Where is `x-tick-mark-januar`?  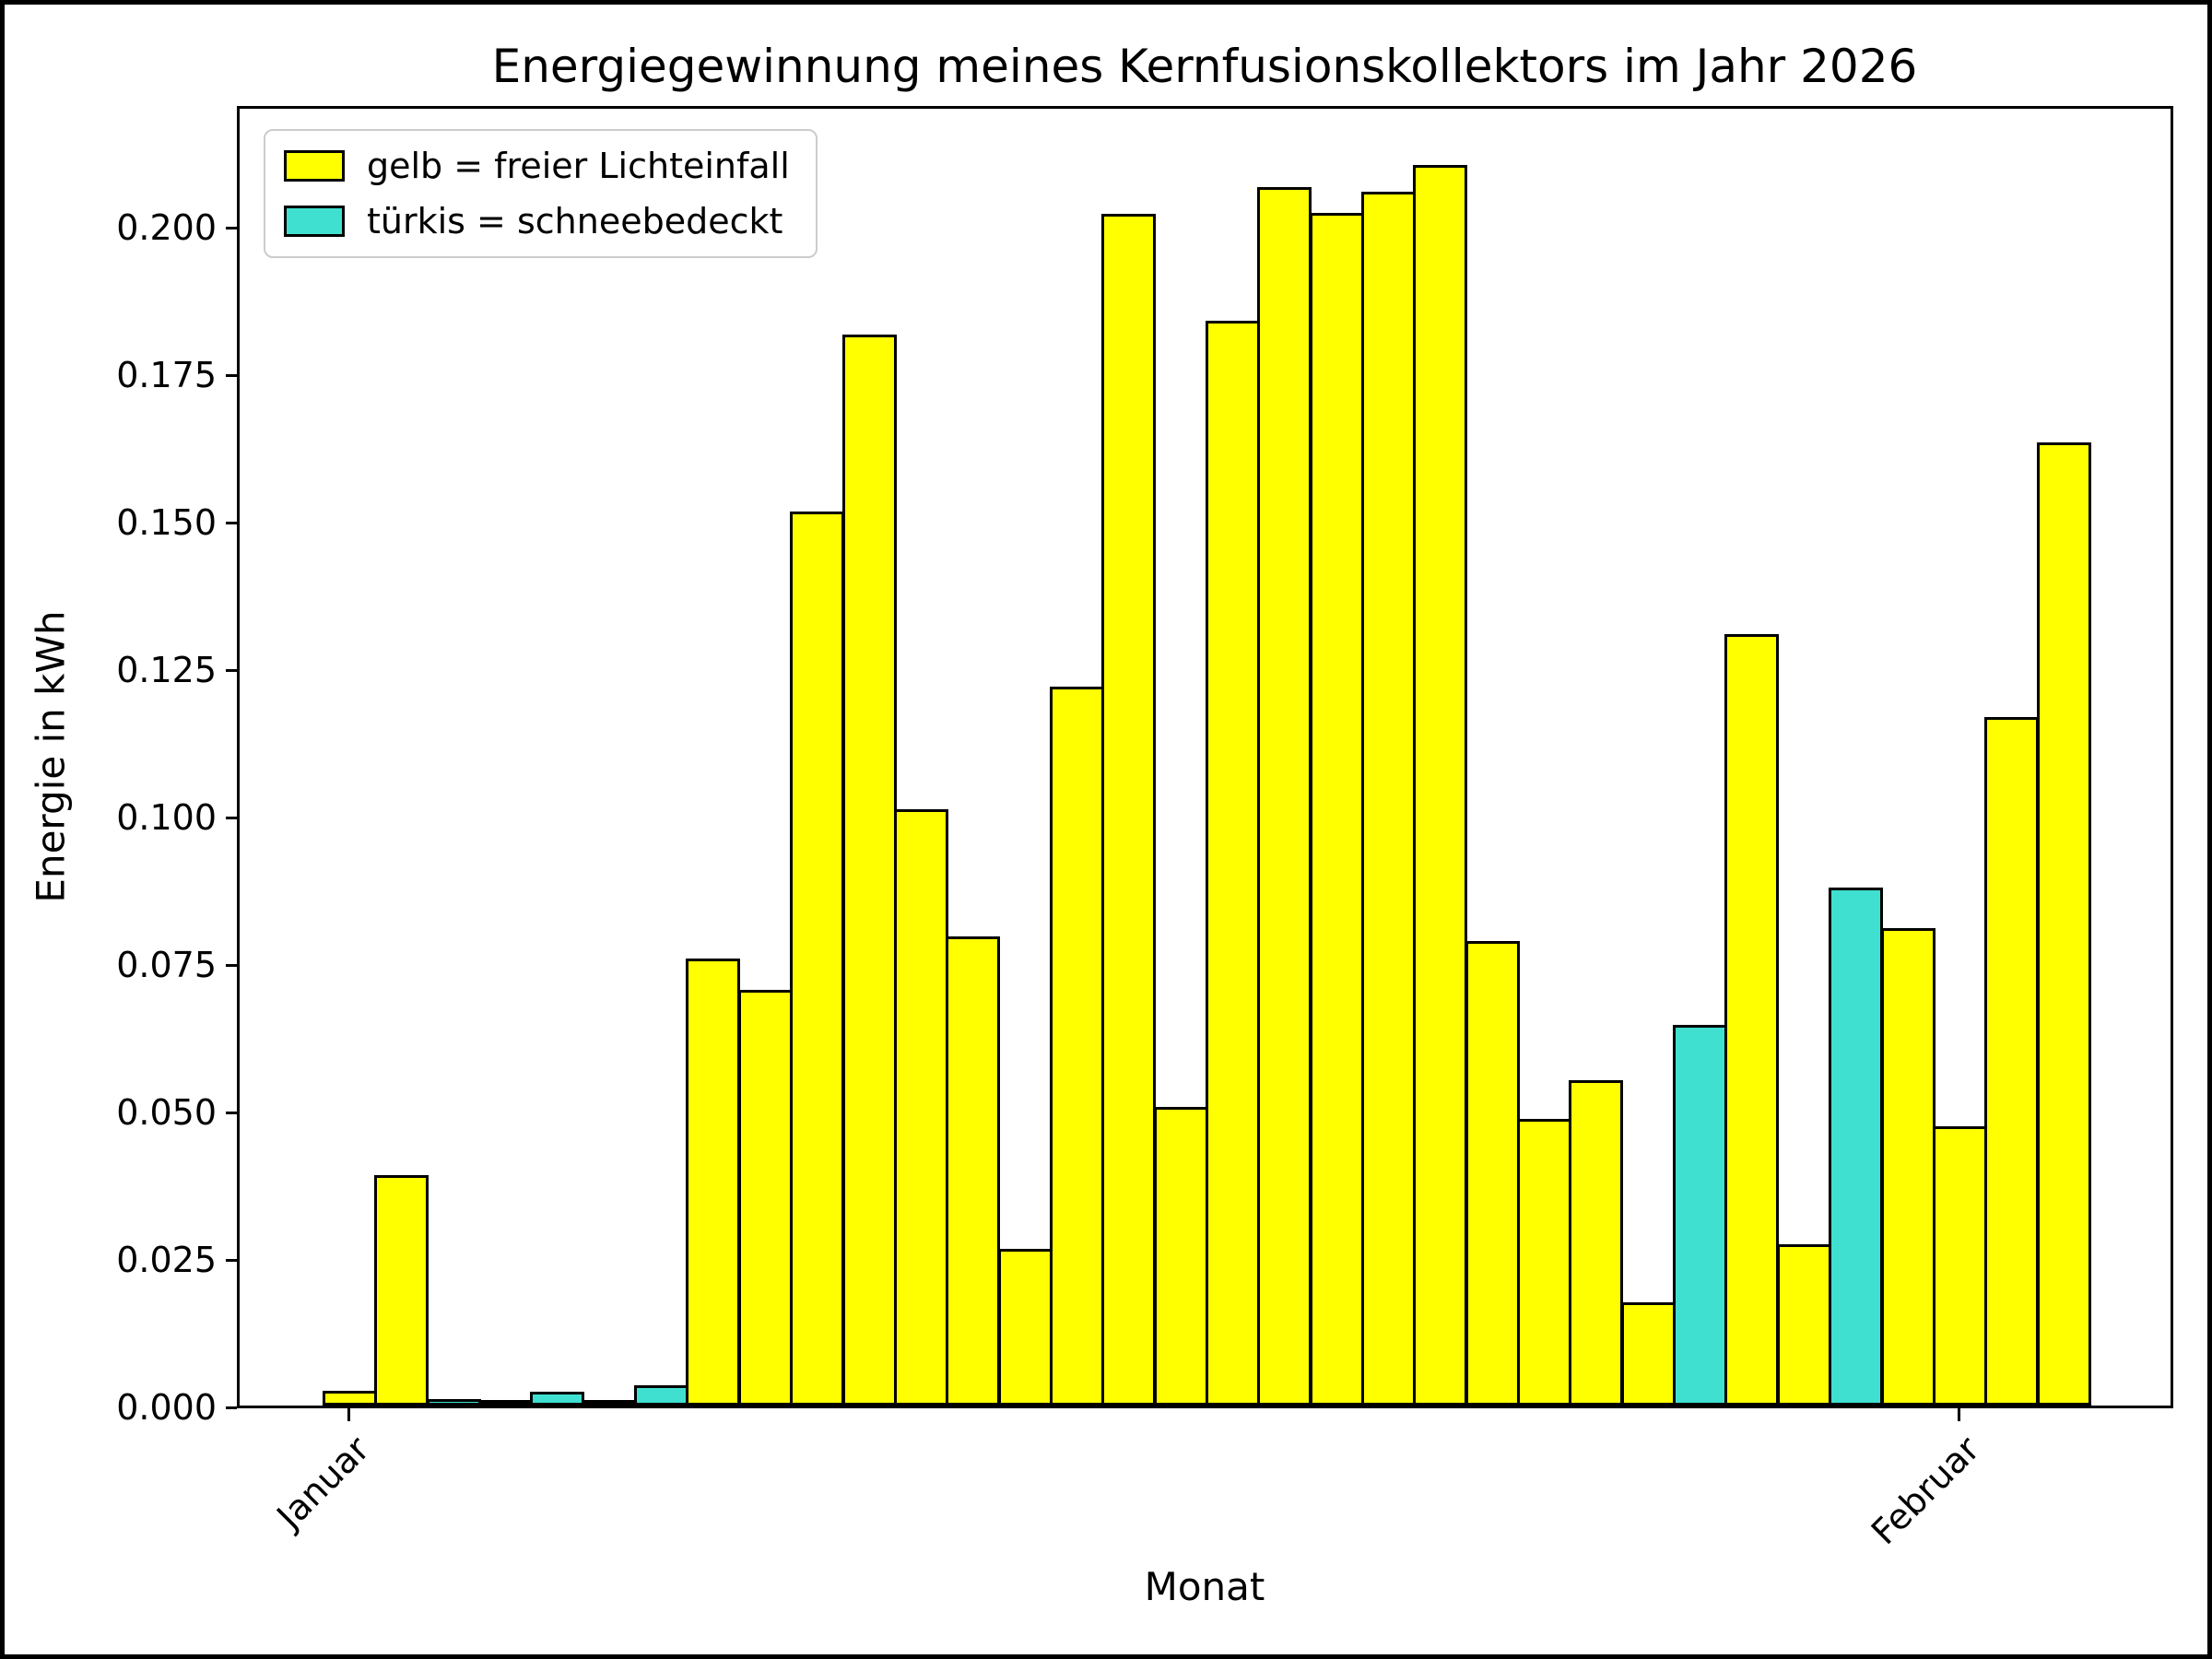 x-tick-mark-januar is located at coordinates (348, 1414).